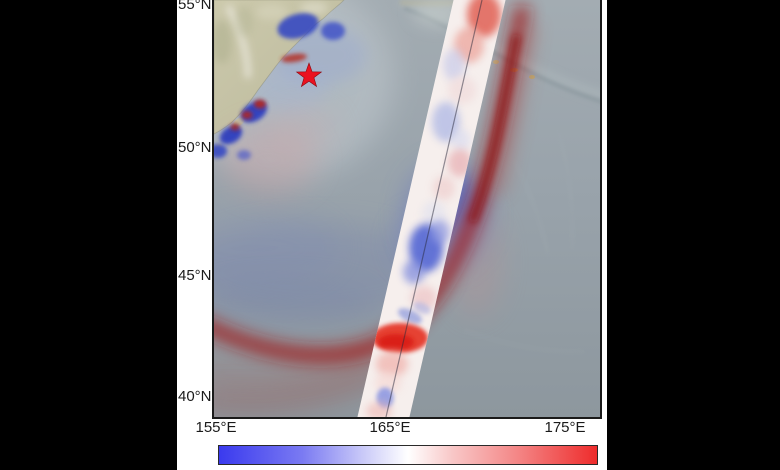  I want to click on colorbar, so click(408, 455).